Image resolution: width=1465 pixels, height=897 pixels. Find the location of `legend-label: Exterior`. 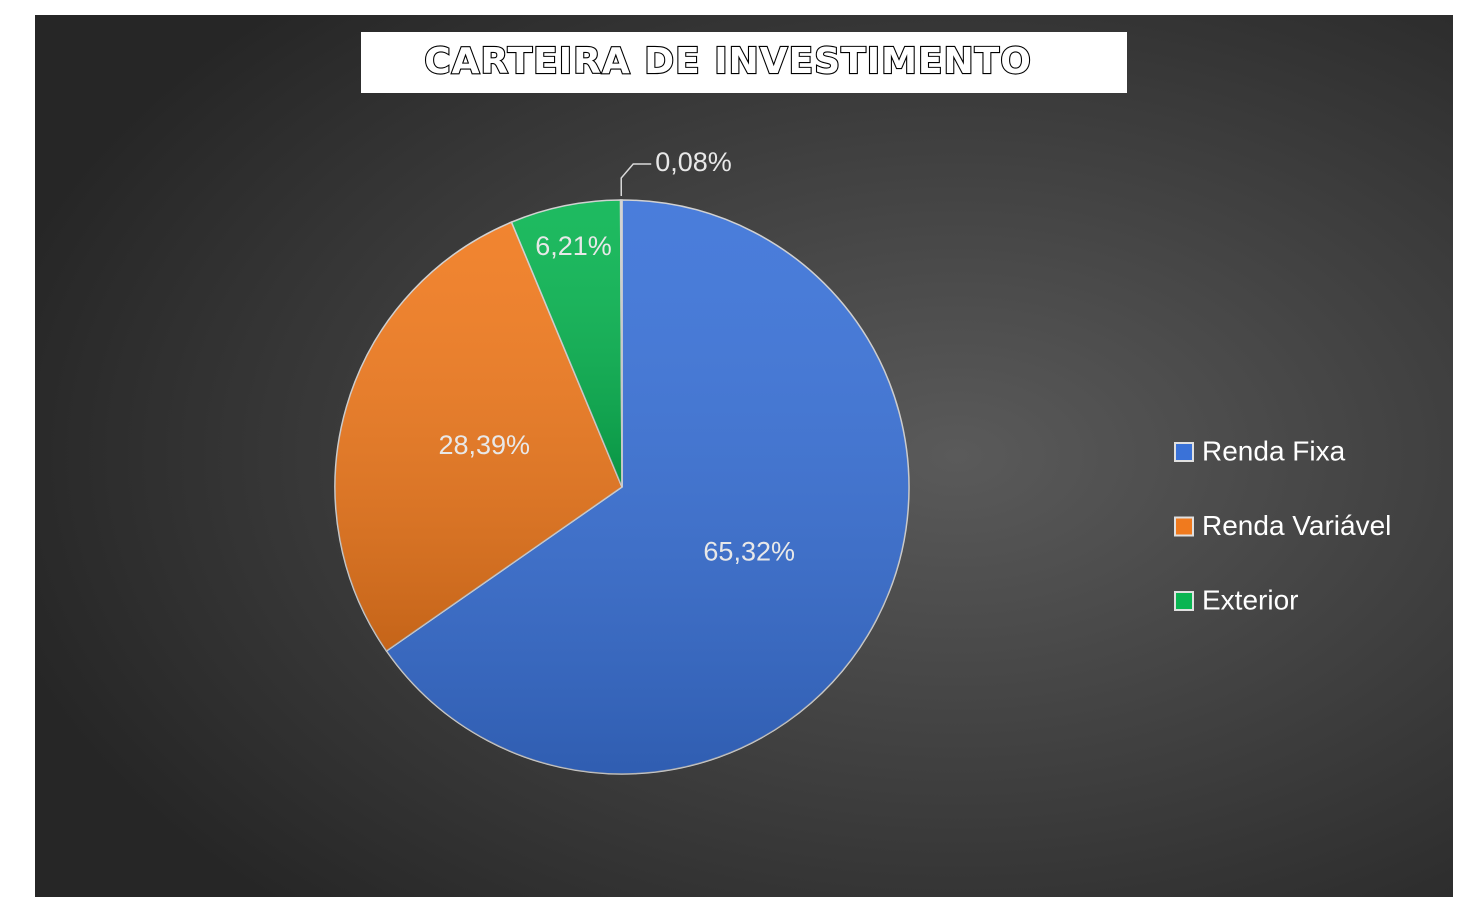

legend-label: Exterior is located at coordinates (1250, 599).